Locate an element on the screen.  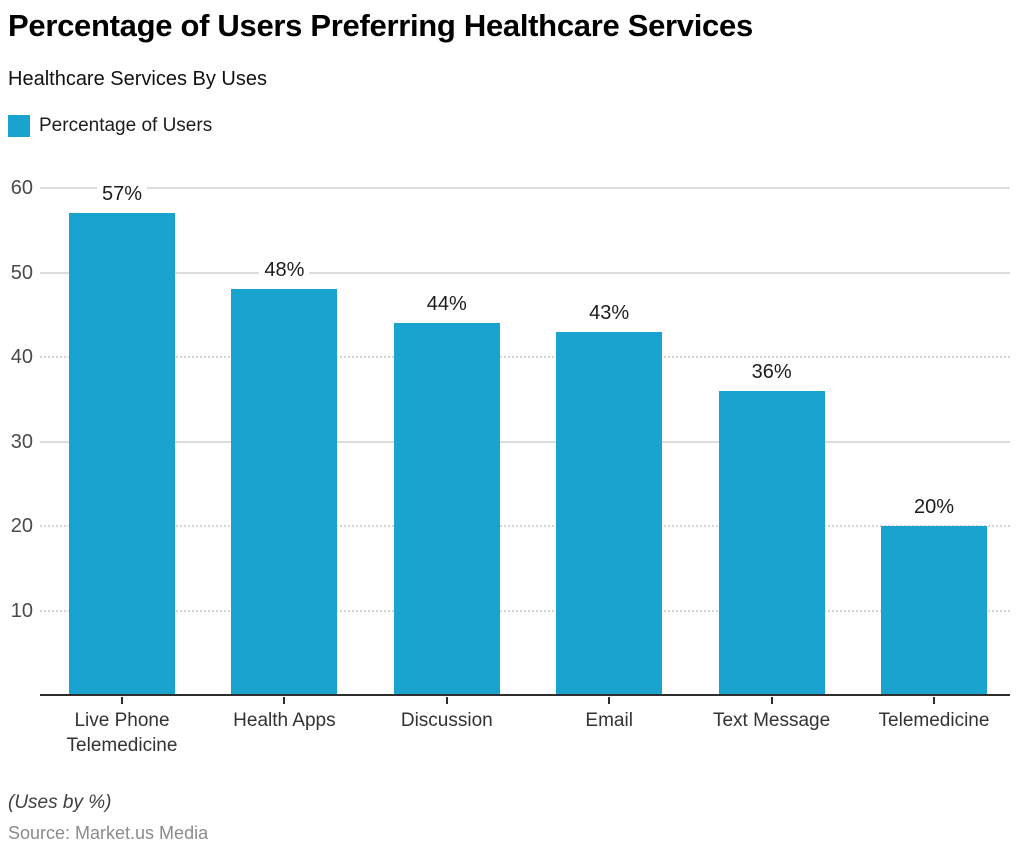
y-axis-tick-label: 40 is located at coordinates (21, 357).